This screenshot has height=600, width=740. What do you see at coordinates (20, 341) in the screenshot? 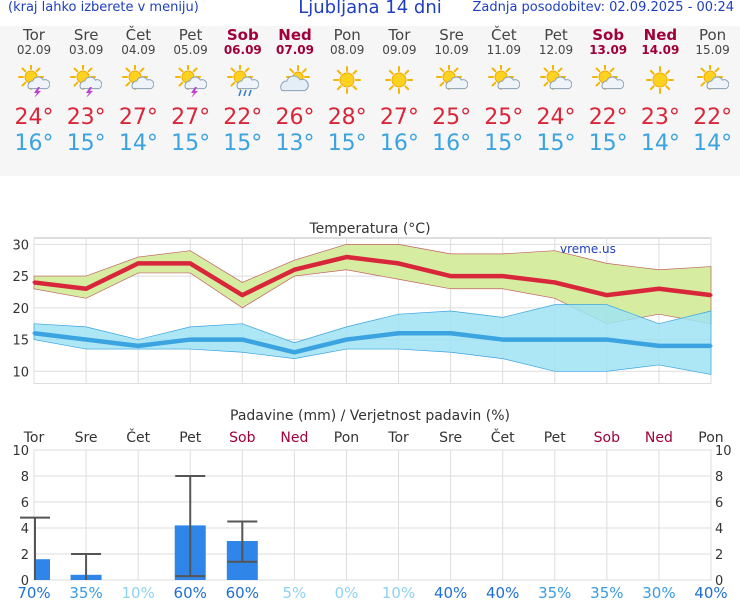
I see `y-tick-label: 15` at bounding box center [20, 341].